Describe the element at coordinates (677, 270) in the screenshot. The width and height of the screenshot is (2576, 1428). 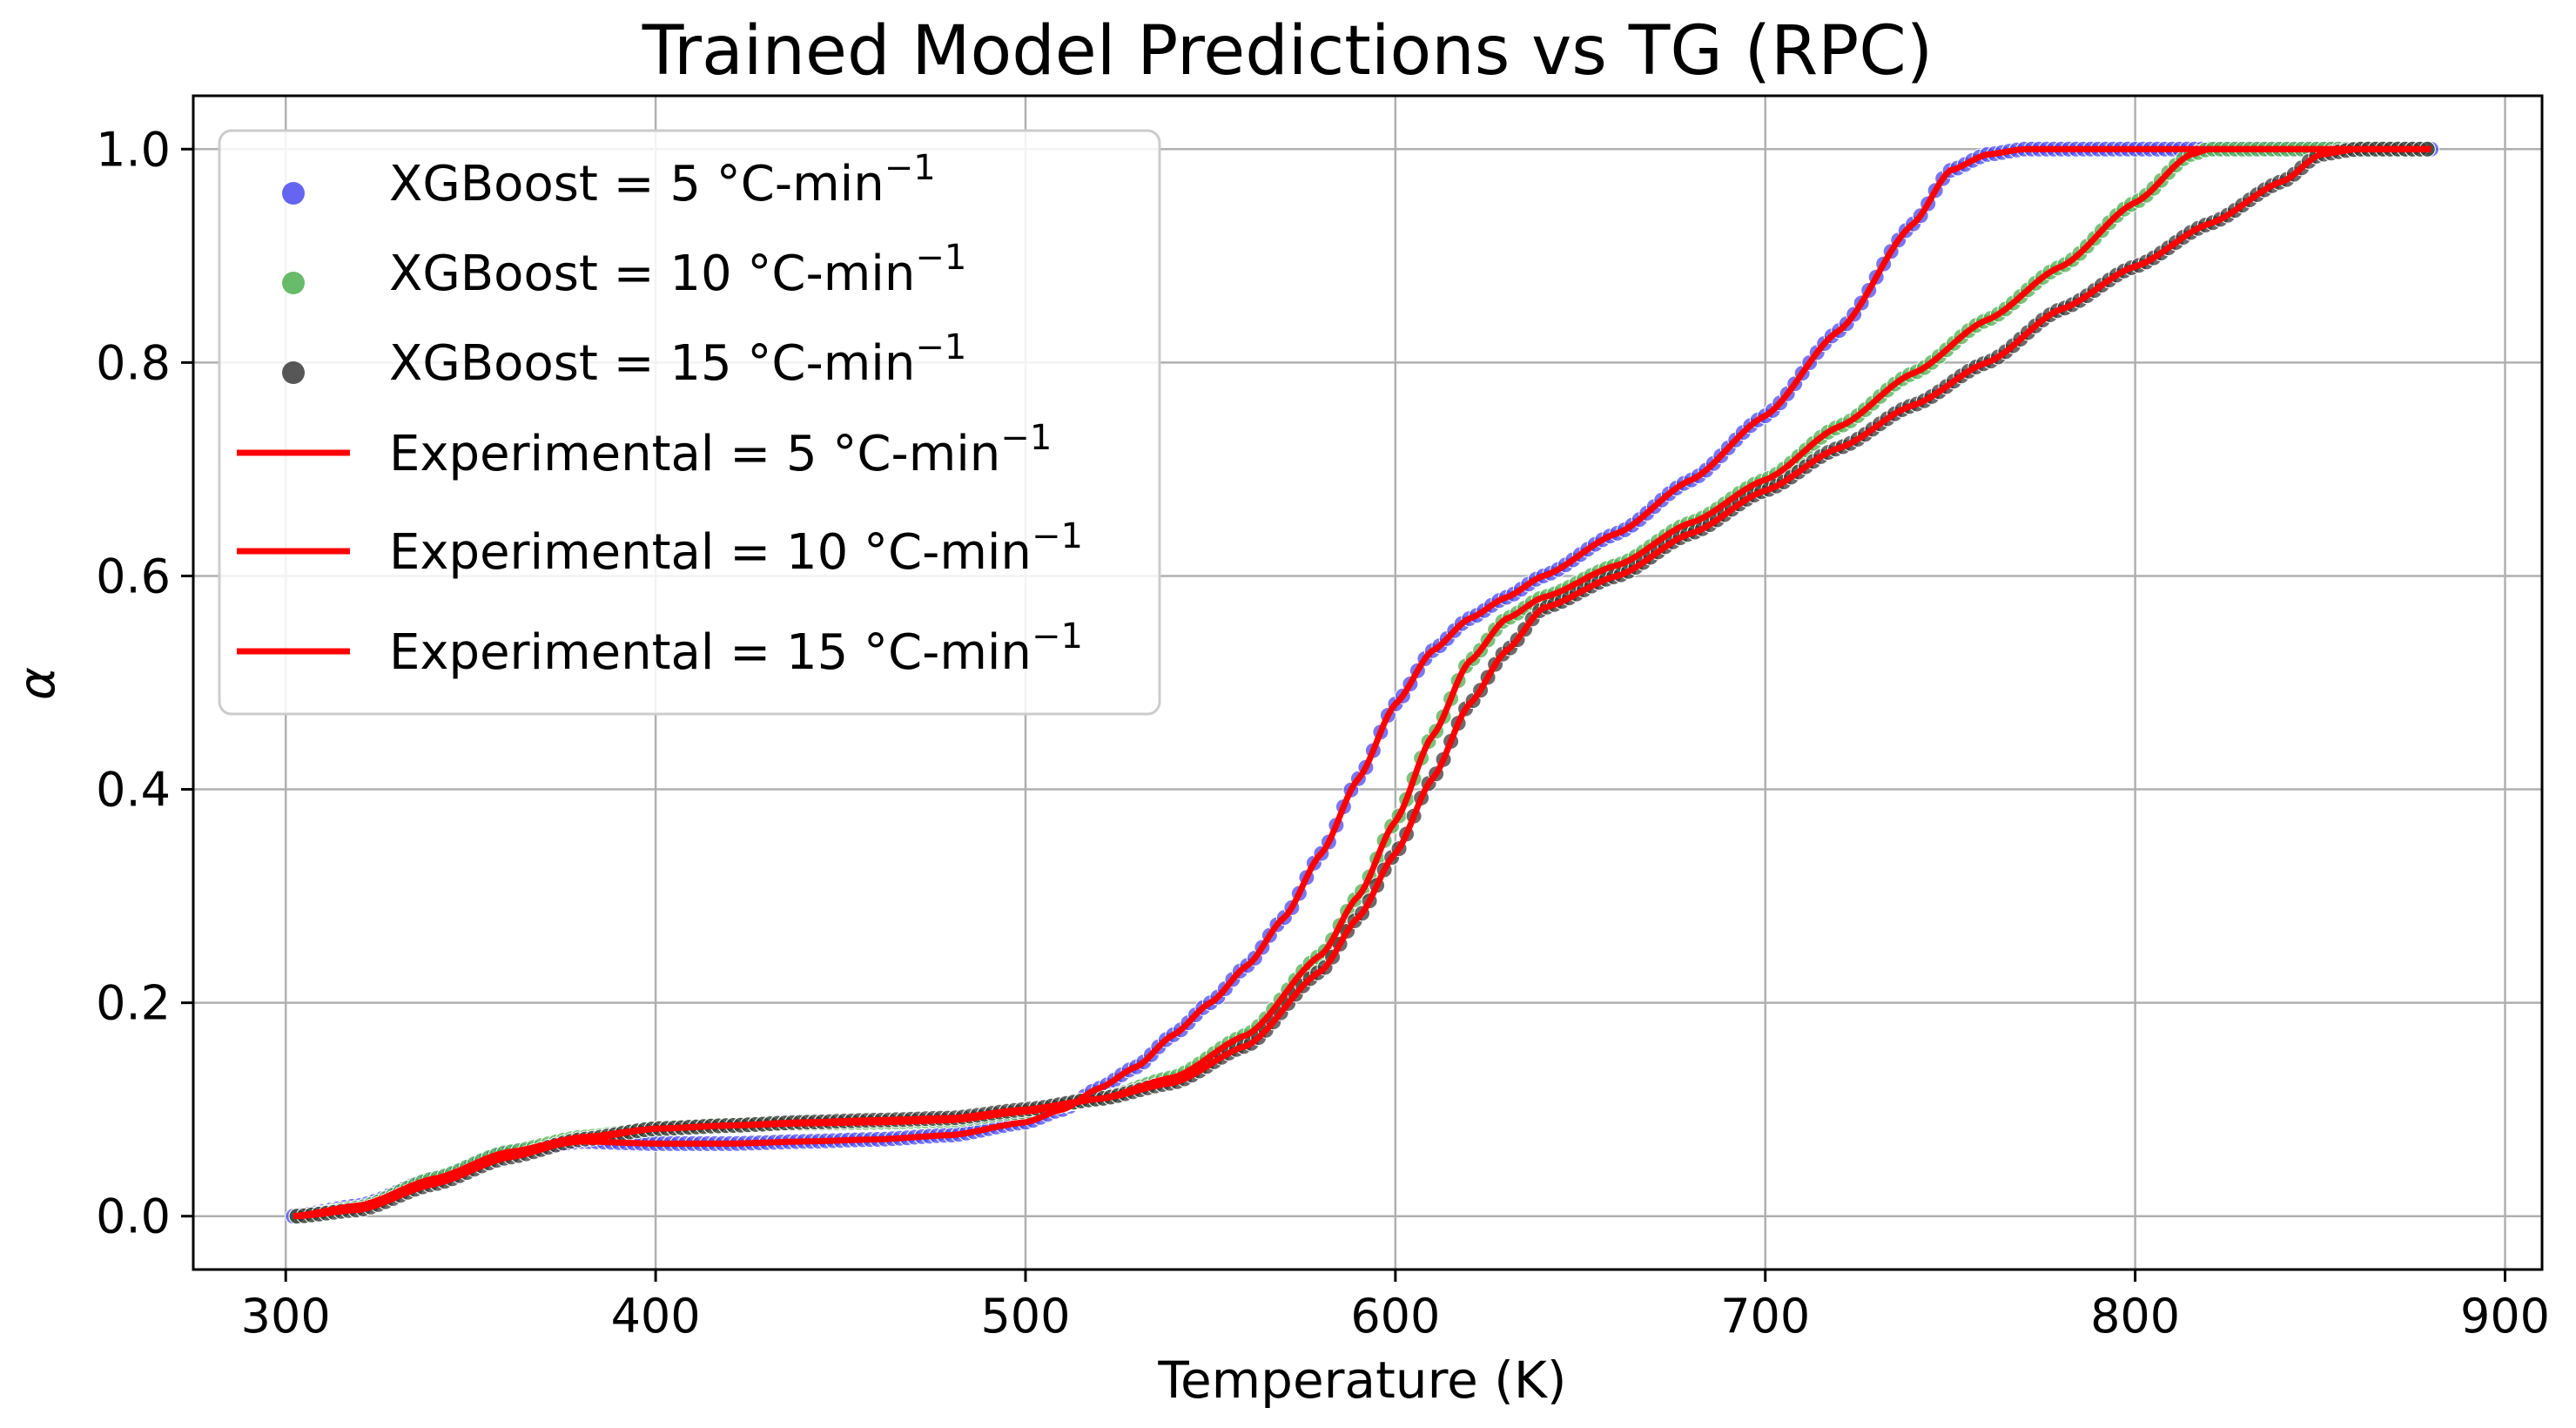
I see `legend-label: XGBoost = 10 °C-min−1` at that location.